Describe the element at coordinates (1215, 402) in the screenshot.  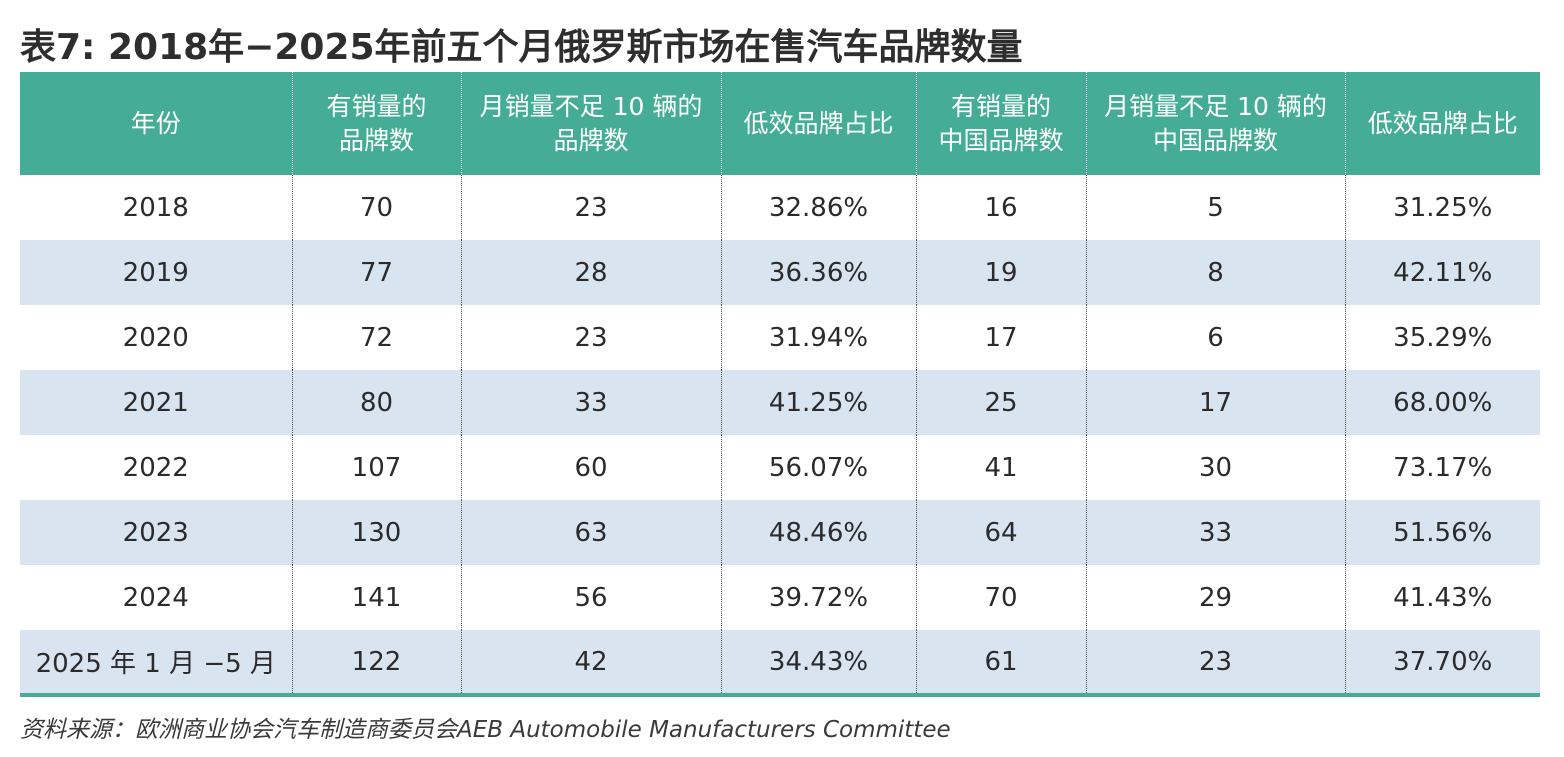
I see `cell-cn-low-brands: 17` at that location.